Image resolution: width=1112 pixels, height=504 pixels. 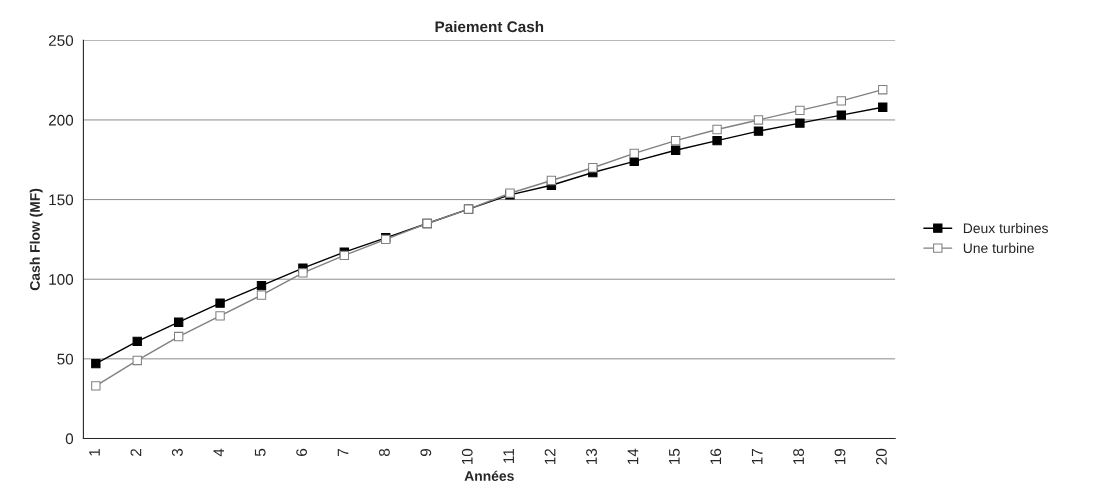 I want to click on x-tick-label: 14, so click(x=633, y=456).